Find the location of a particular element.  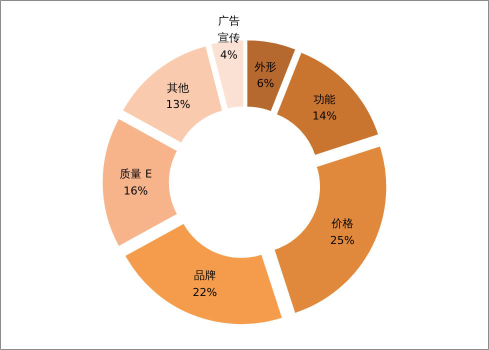

slice-label: 其他 is located at coordinates (178, 87).